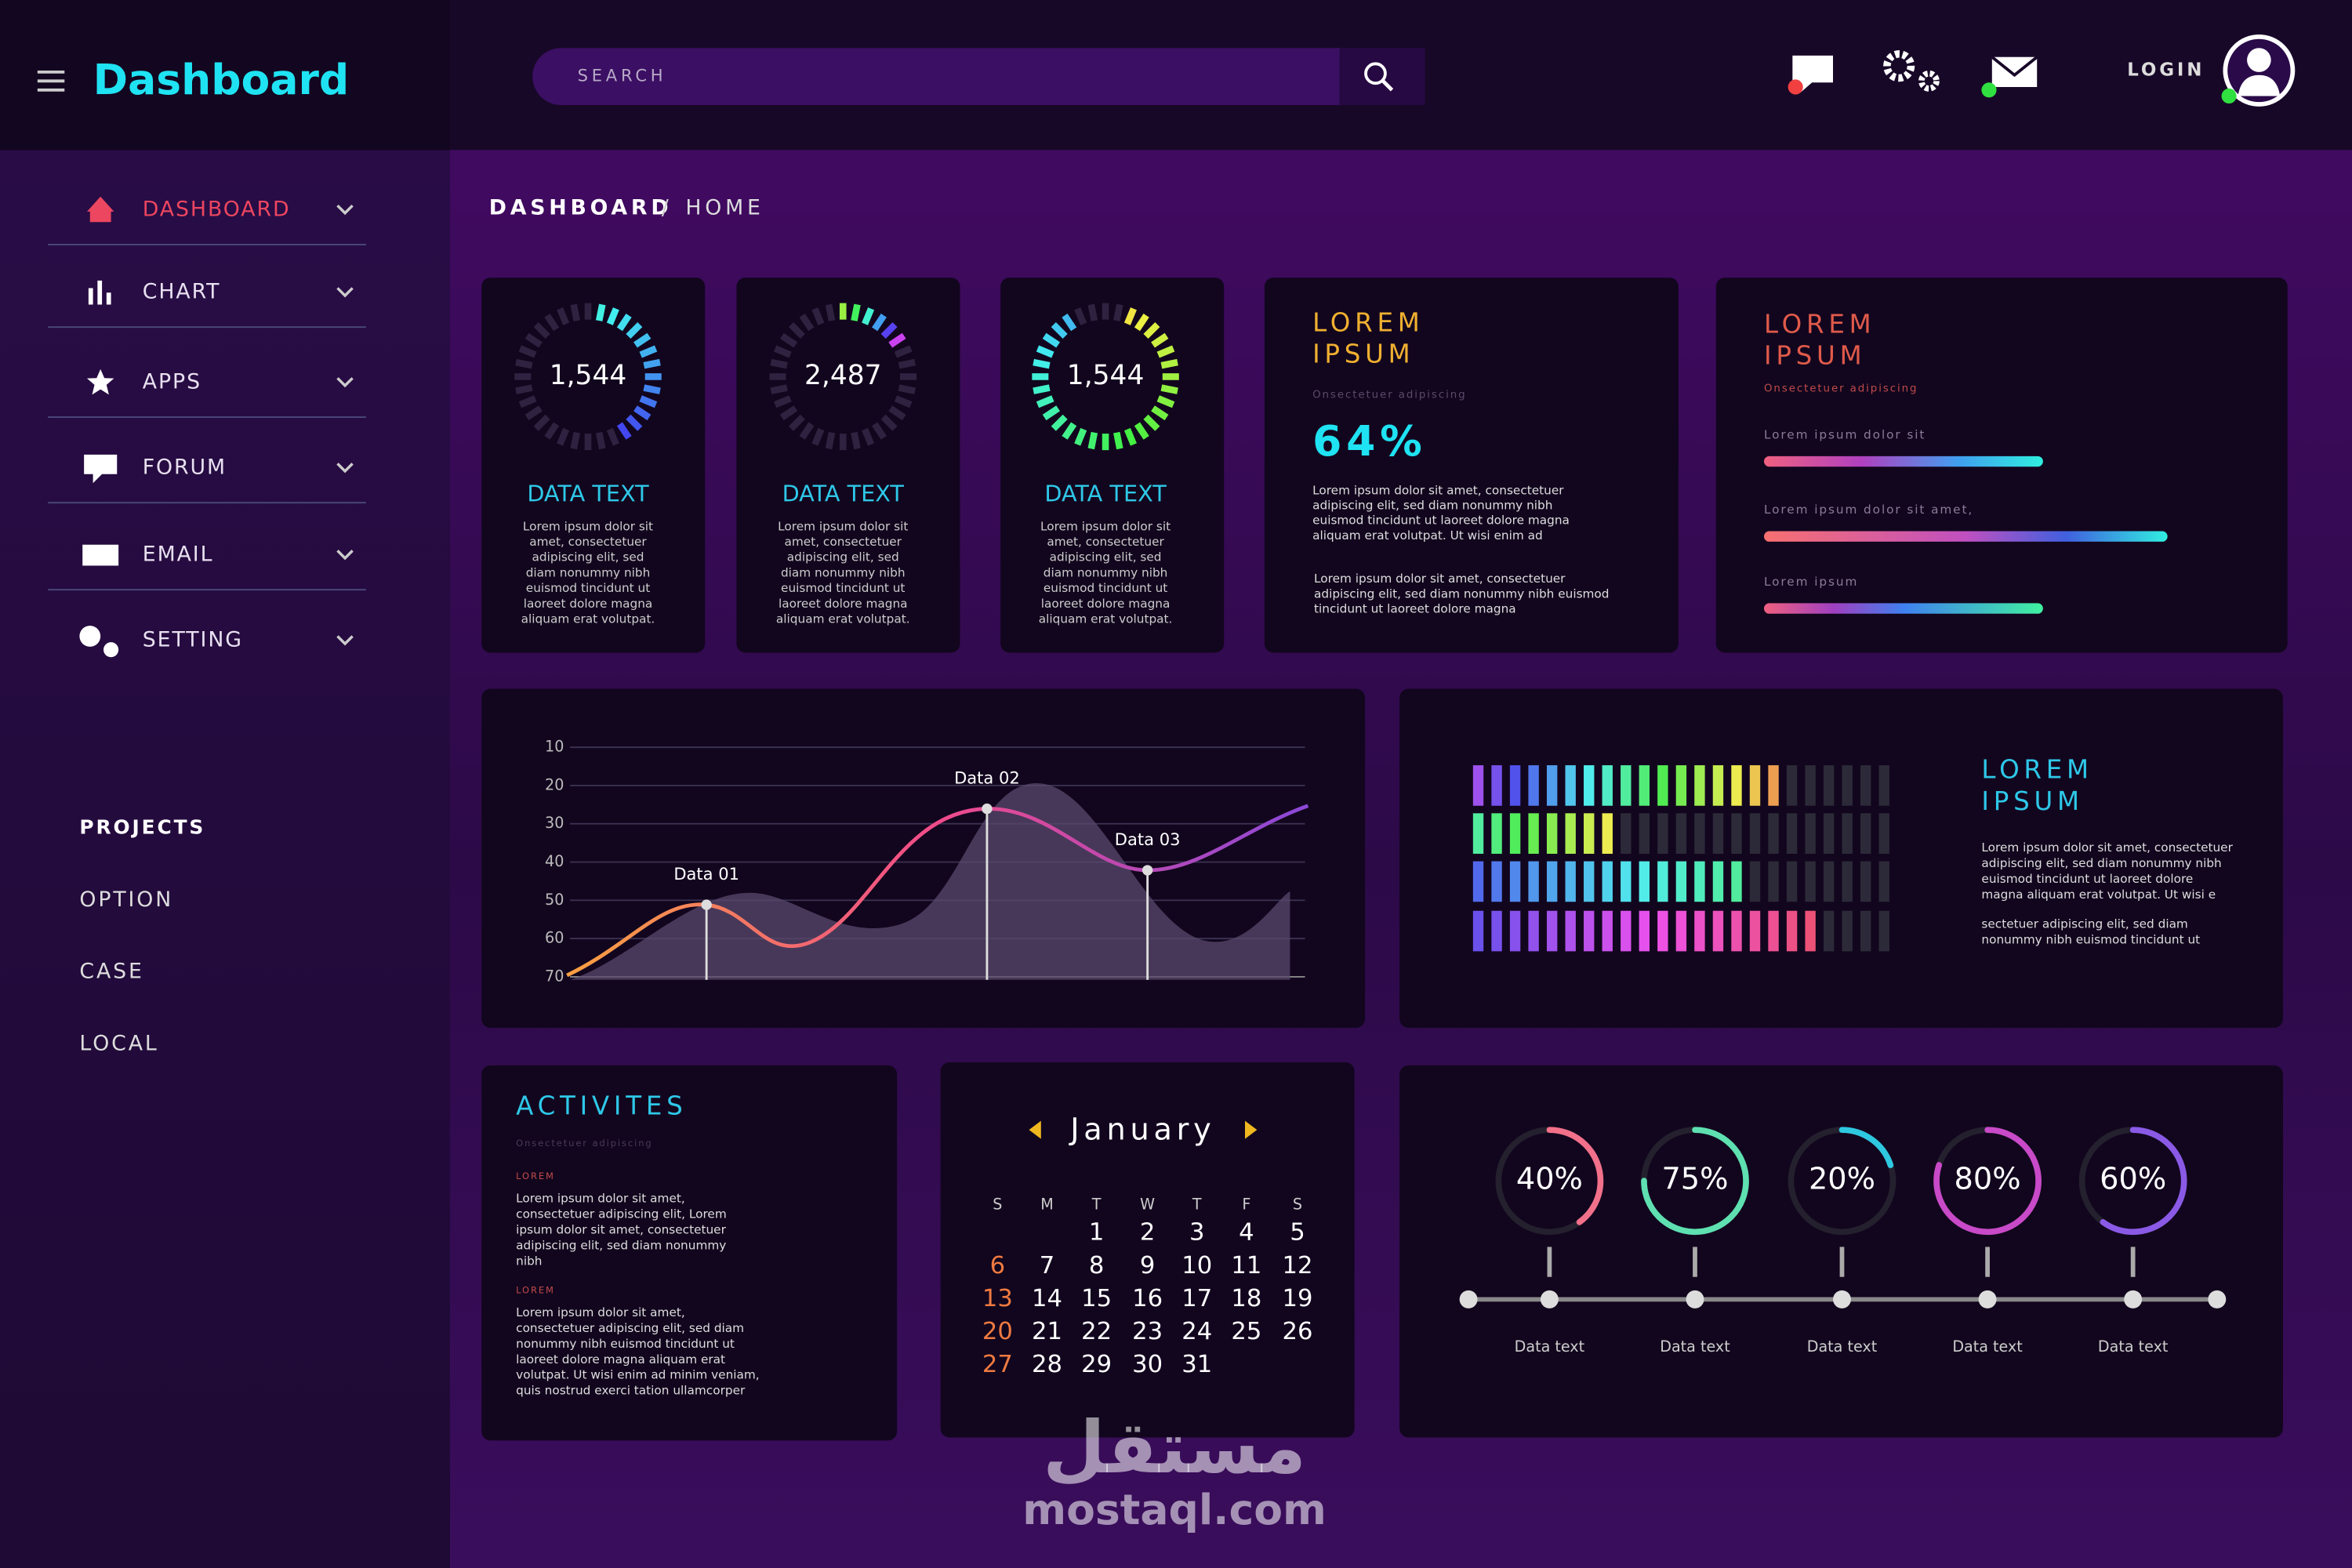 This screenshot has width=2352, height=1568. What do you see at coordinates (1196, 1364) in the screenshot?
I see `calendar-day: 31` at bounding box center [1196, 1364].